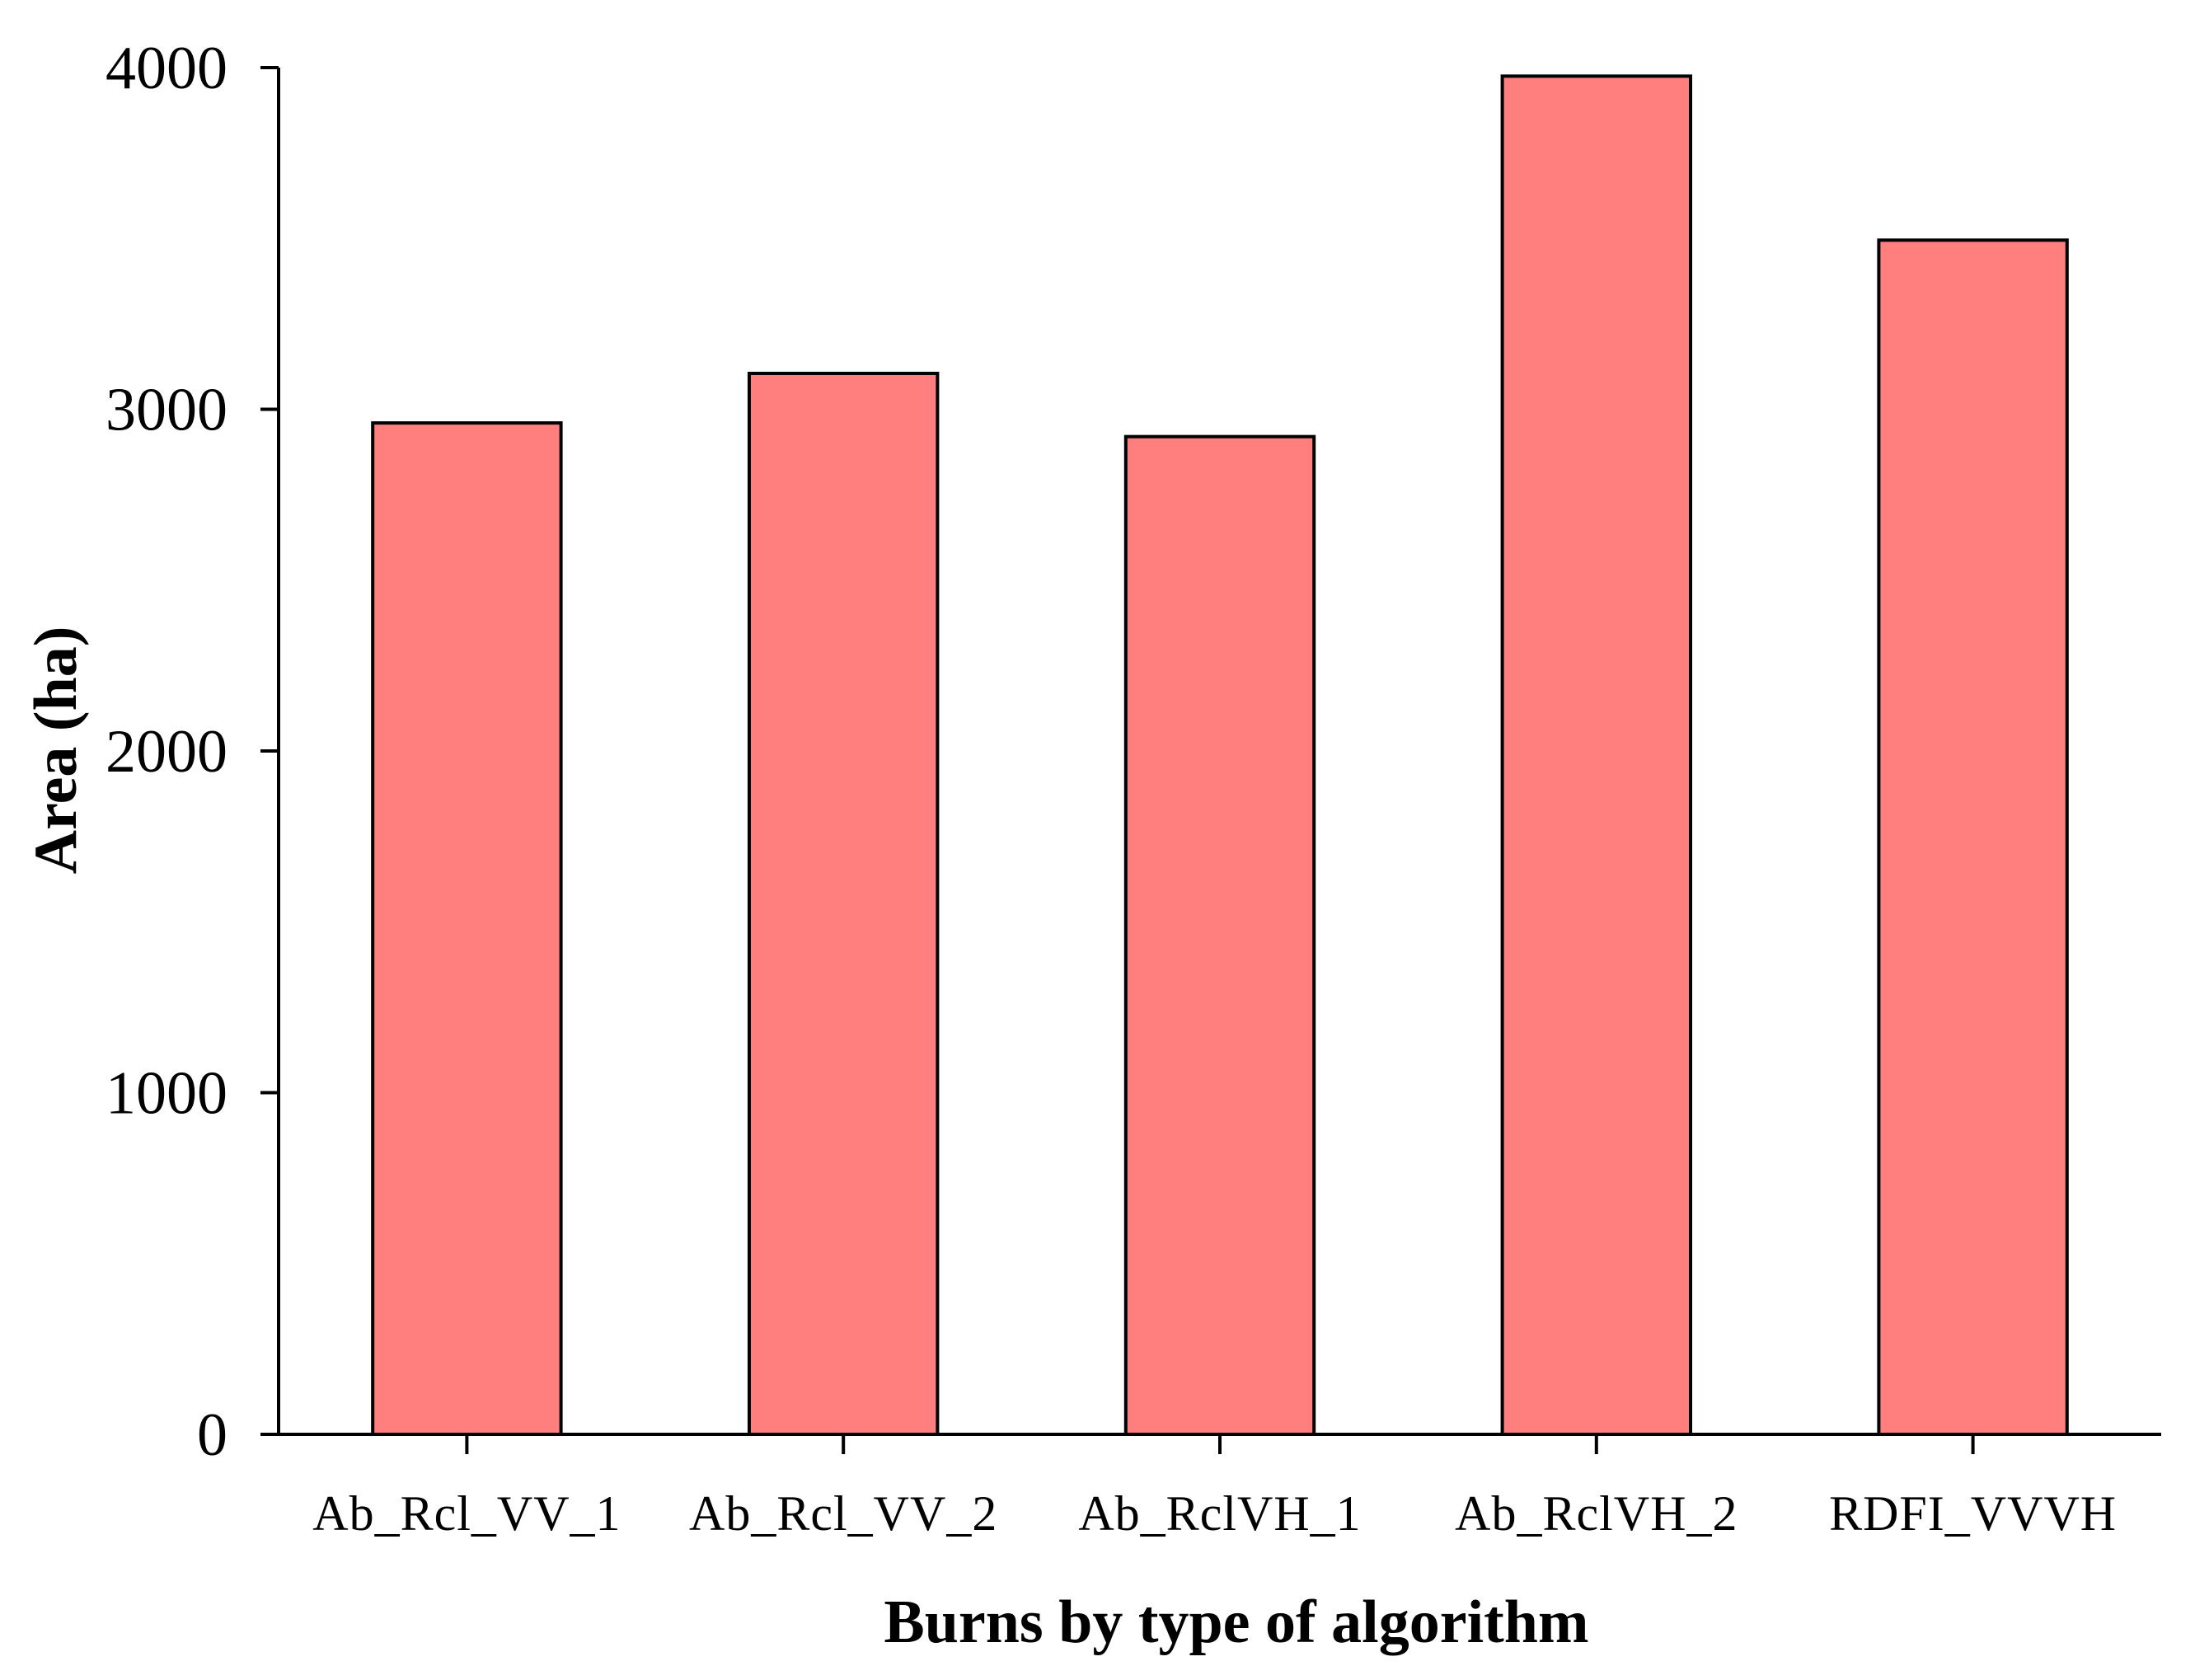  What do you see at coordinates (843, 1513) in the screenshot?
I see `x-tick-label: Ab_Rcl_VV_2` at bounding box center [843, 1513].